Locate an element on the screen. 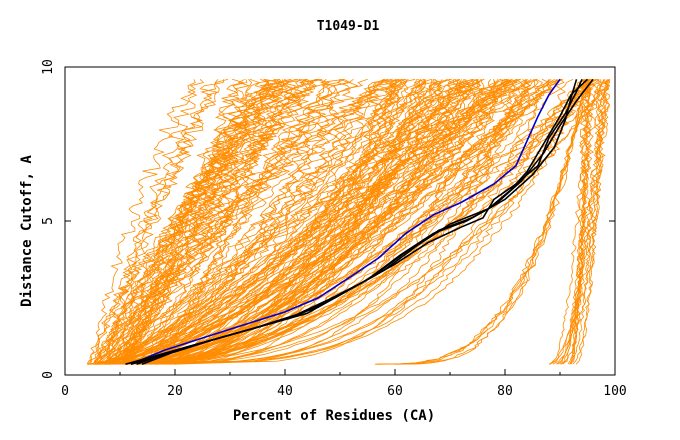  y-tick-label: 0 is located at coordinates (48, 375).